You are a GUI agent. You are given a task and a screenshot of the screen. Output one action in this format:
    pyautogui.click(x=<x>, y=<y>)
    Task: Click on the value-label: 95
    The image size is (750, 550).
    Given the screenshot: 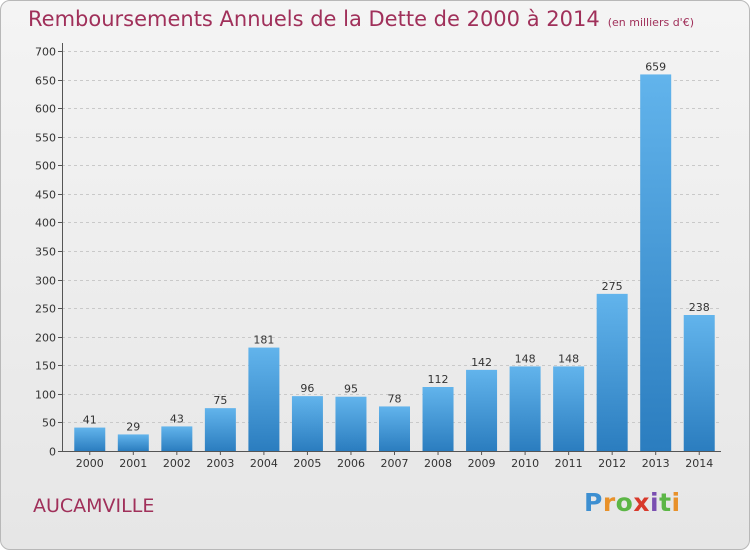 What is the action you would take?
    pyautogui.click(x=351, y=389)
    